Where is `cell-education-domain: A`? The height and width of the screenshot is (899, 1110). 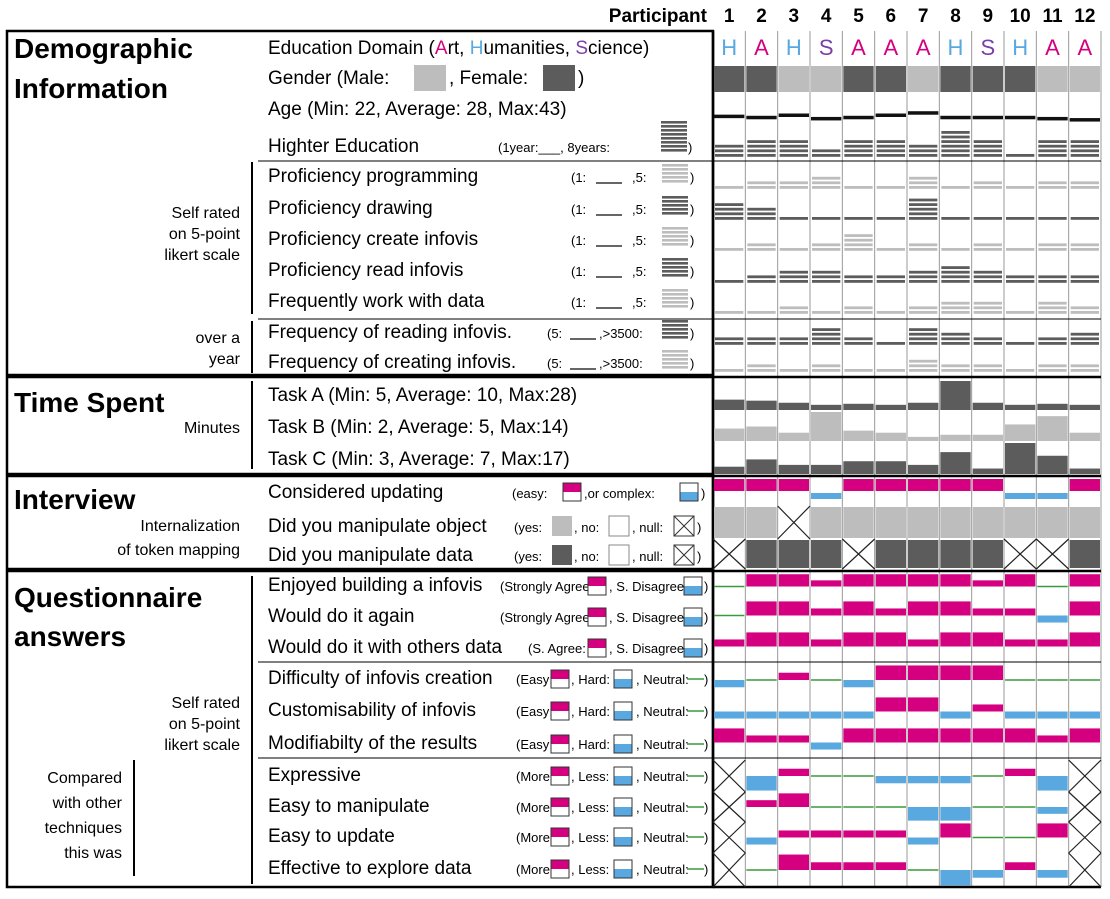 cell-education-domain: A is located at coordinates (890, 47).